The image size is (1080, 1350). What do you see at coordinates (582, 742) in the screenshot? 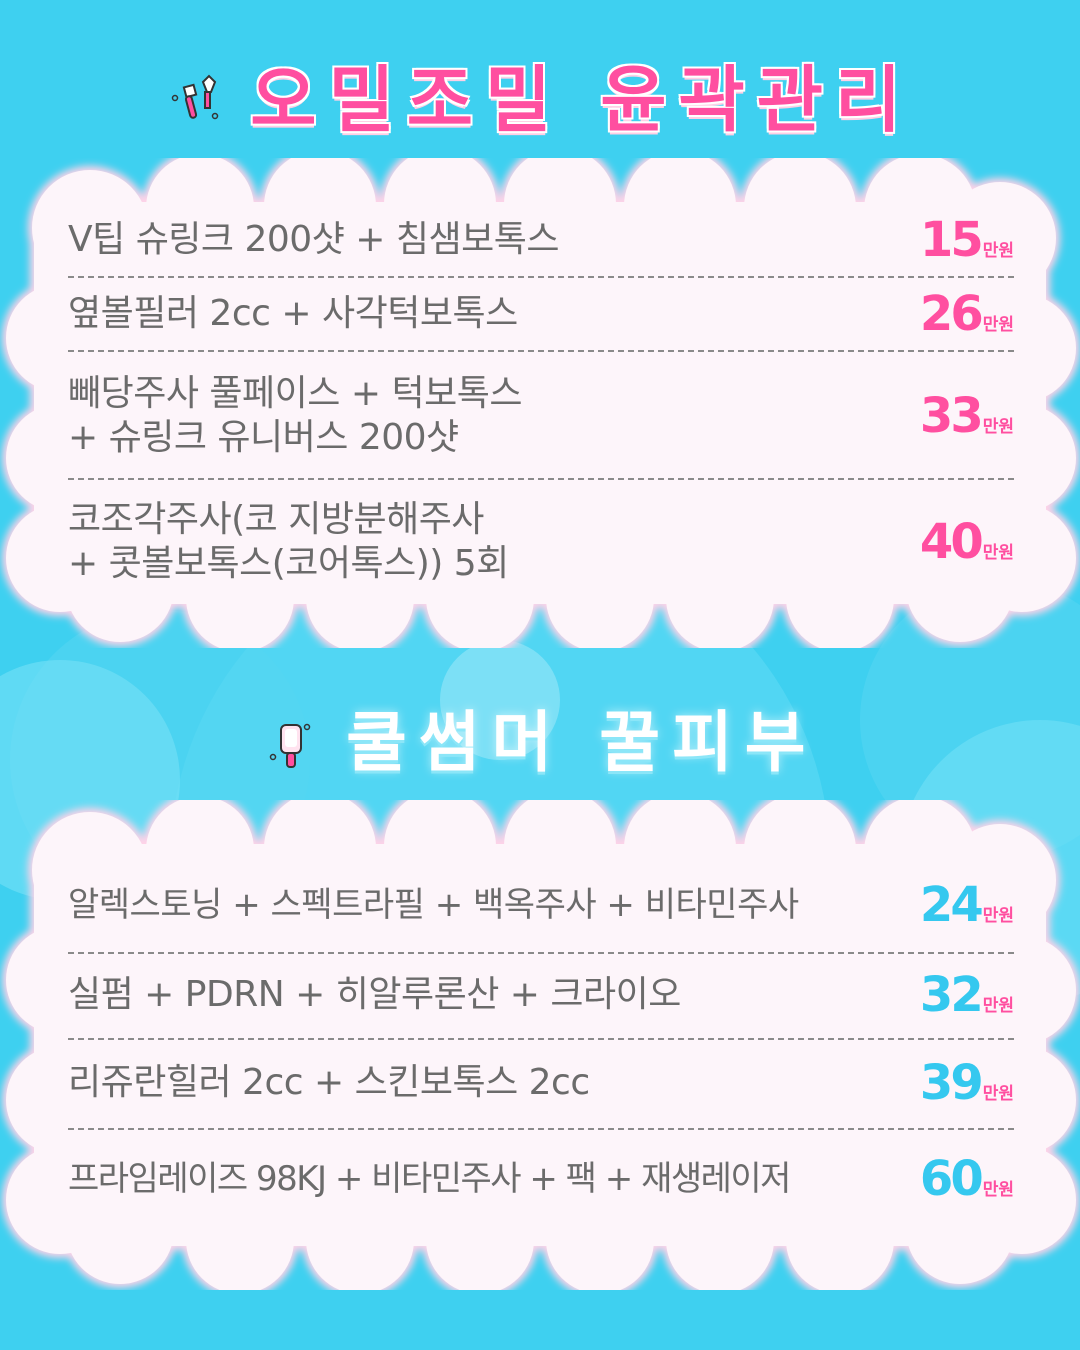
I see `section2-title: 쿨썸머 꿀피부` at bounding box center [582, 742].